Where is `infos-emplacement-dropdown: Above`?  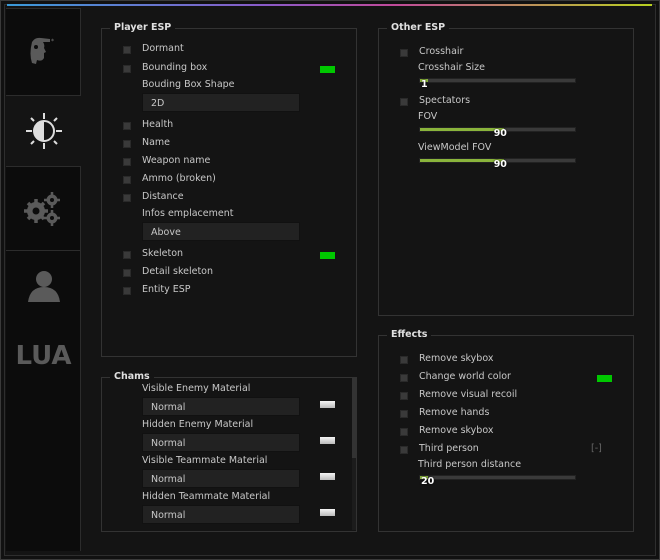 infos-emplacement-dropdown: Above is located at coordinates (221, 231).